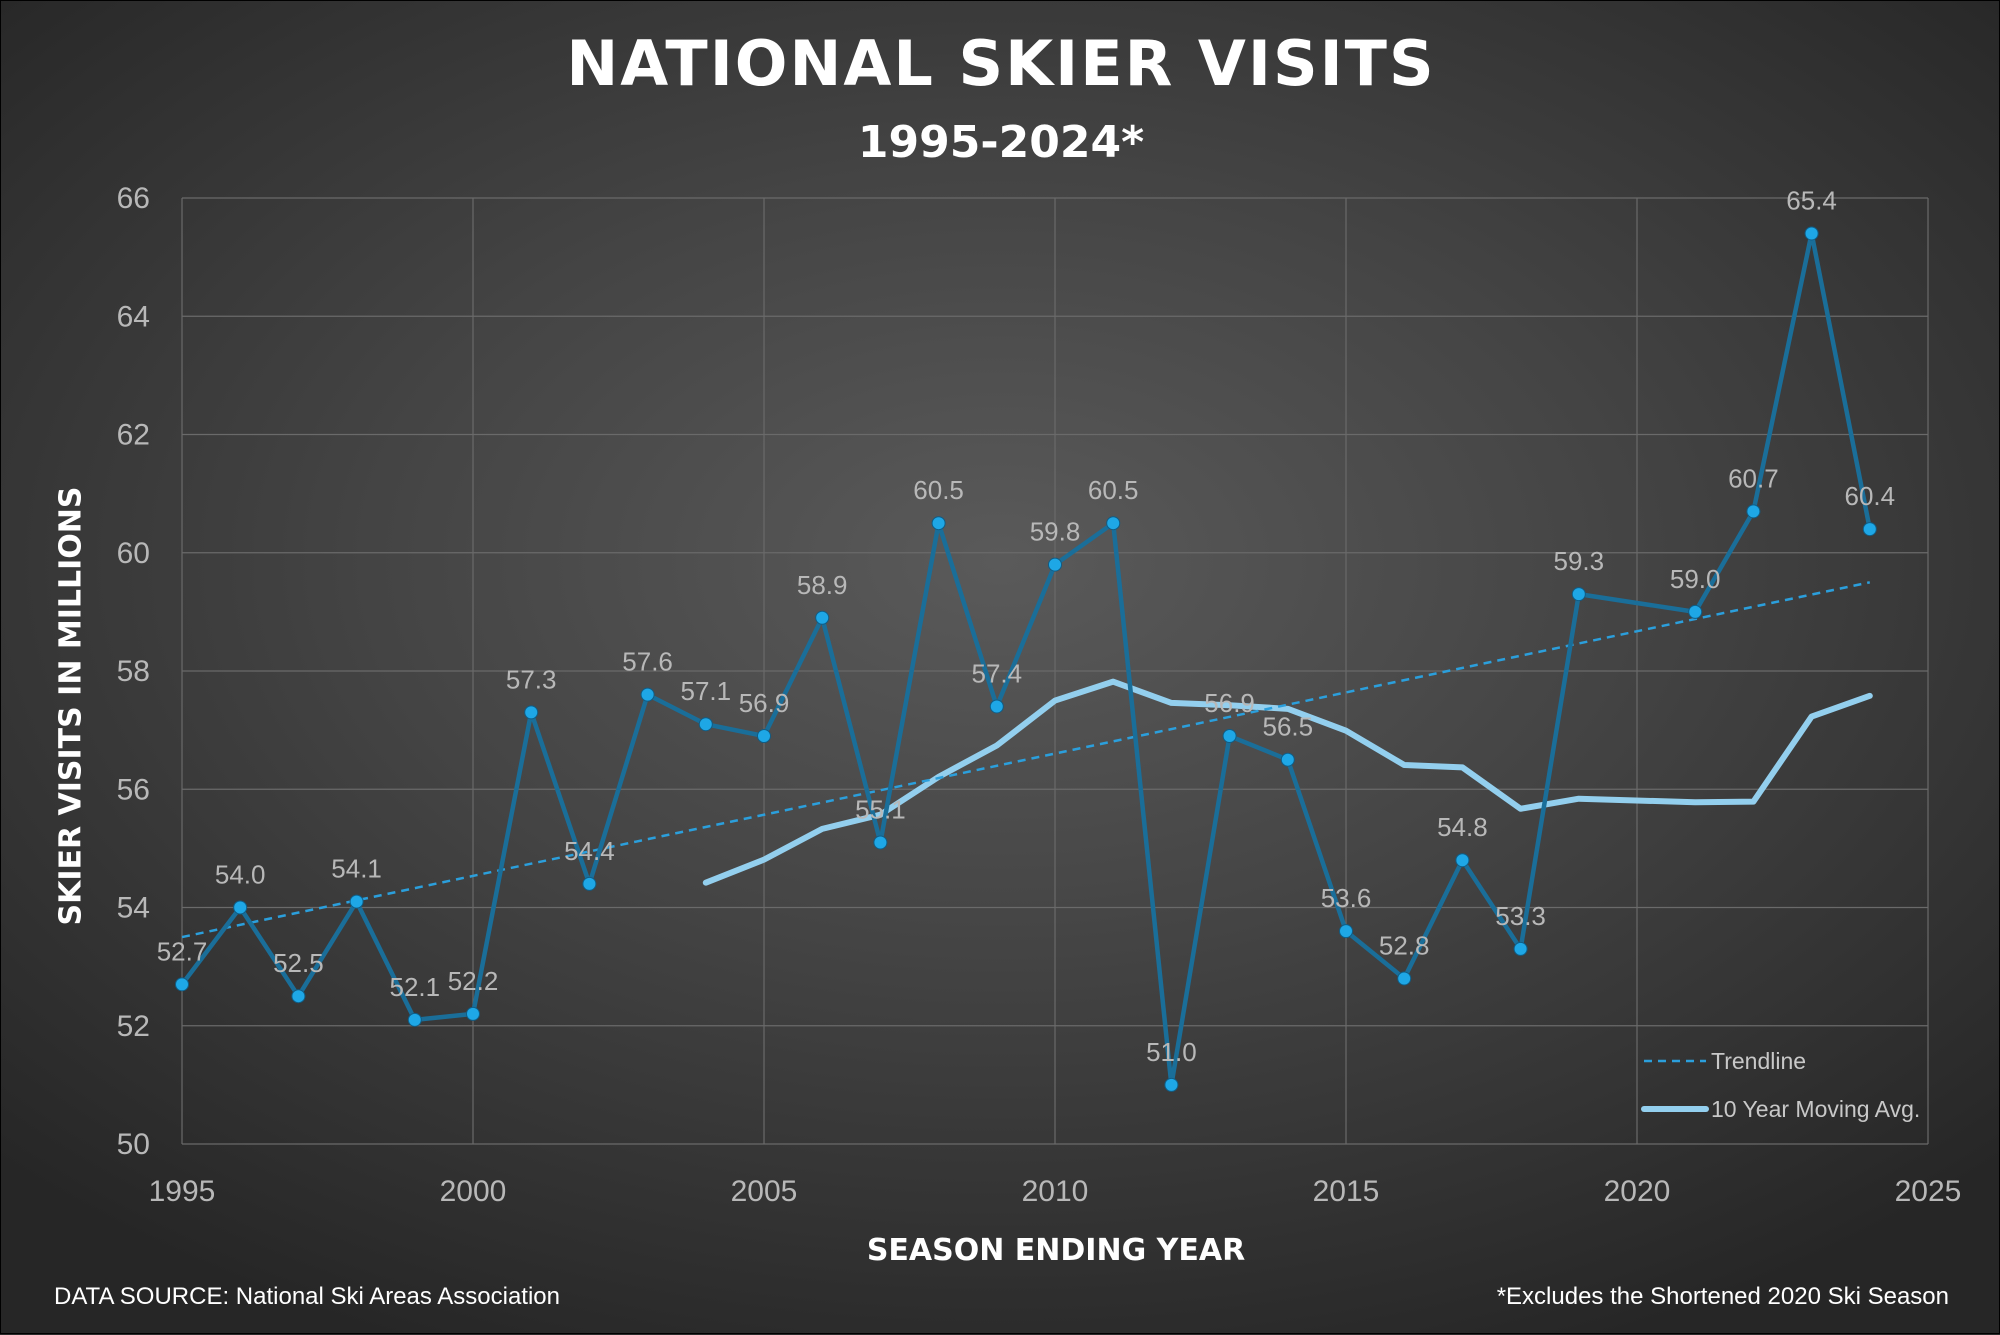 This screenshot has width=2000, height=1335. Describe the element at coordinates (1869, 496) in the screenshot. I see `data-label: 60.4` at that location.